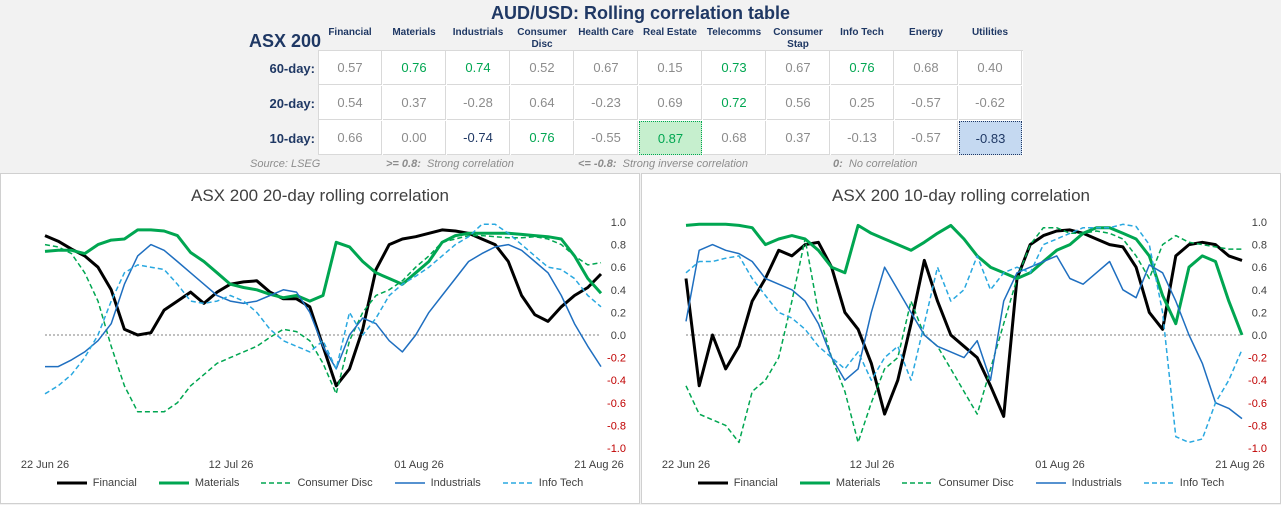 Image resolution: width=1281 pixels, height=505 pixels. I want to click on y-tick-label: 0.2, so click(1259, 313).